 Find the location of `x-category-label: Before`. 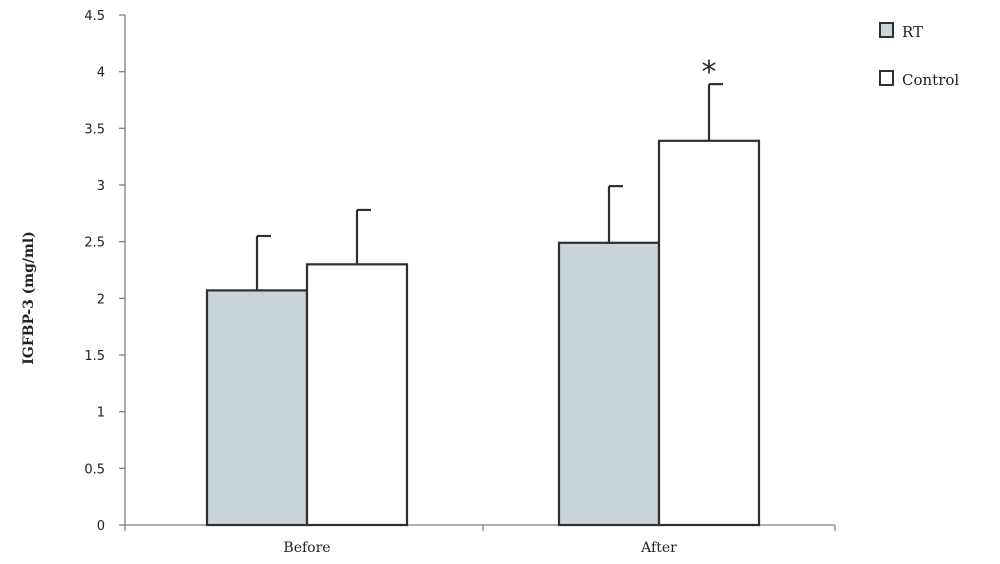

x-category-label: Before is located at coordinates (306, 548).